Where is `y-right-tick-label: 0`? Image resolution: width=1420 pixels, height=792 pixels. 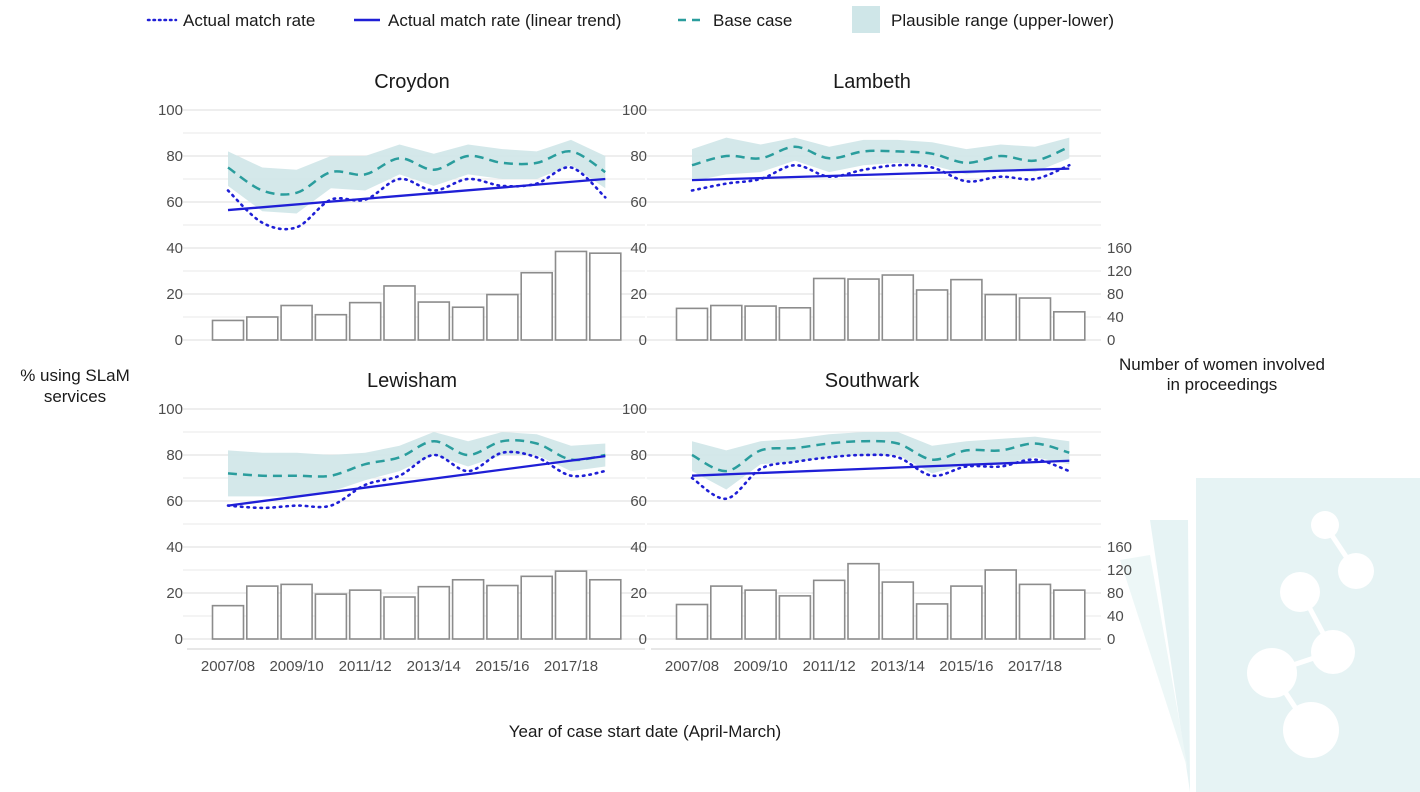
y-right-tick-label: 0 is located at coordinates (1111, 639).